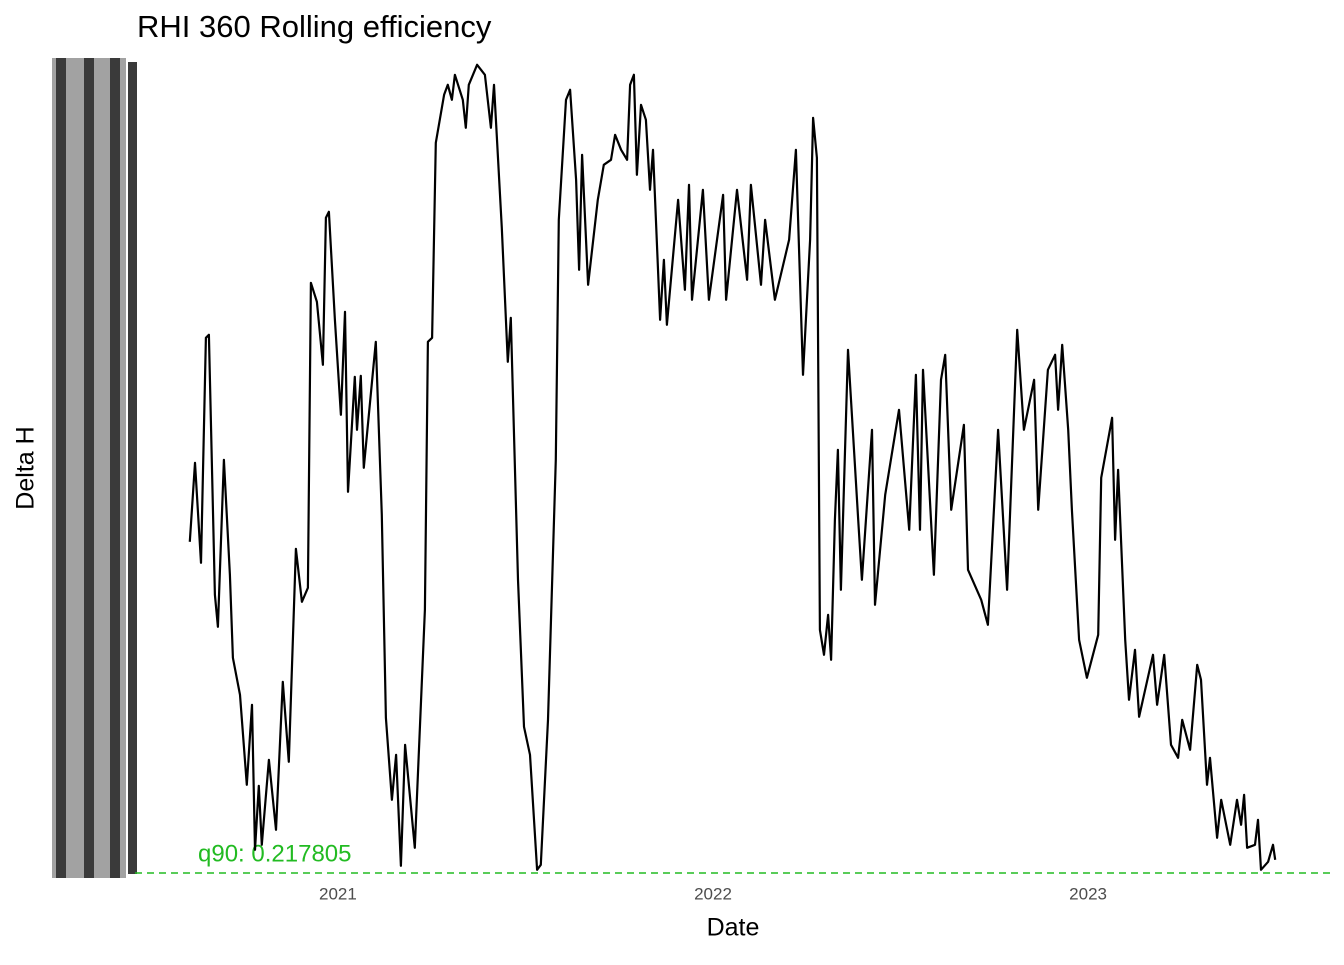 The width and height of the screenshot is (1344, 965). Describe the element at coordinates (314, 26) in the screenshot. I see `chart-title: RHI 360 Rolling efficiency` at that location.